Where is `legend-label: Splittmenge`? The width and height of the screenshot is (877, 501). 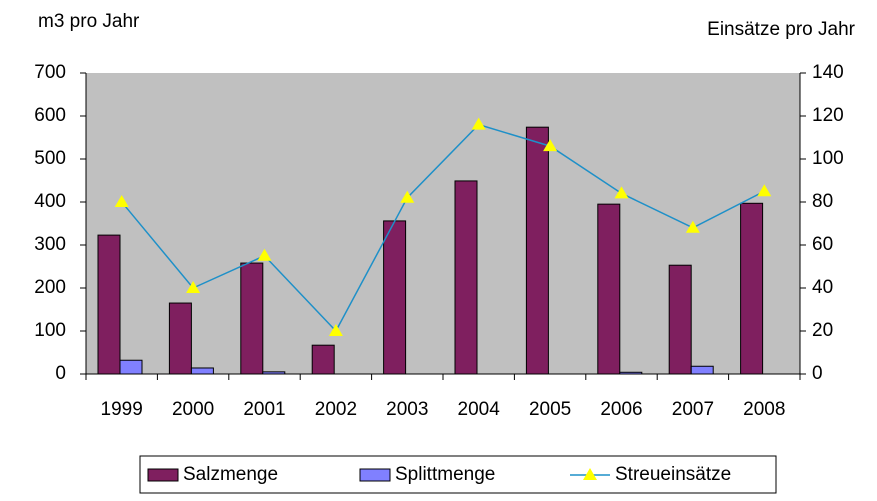
legend-label: Splittmenge is located at coordinates (445, 474).